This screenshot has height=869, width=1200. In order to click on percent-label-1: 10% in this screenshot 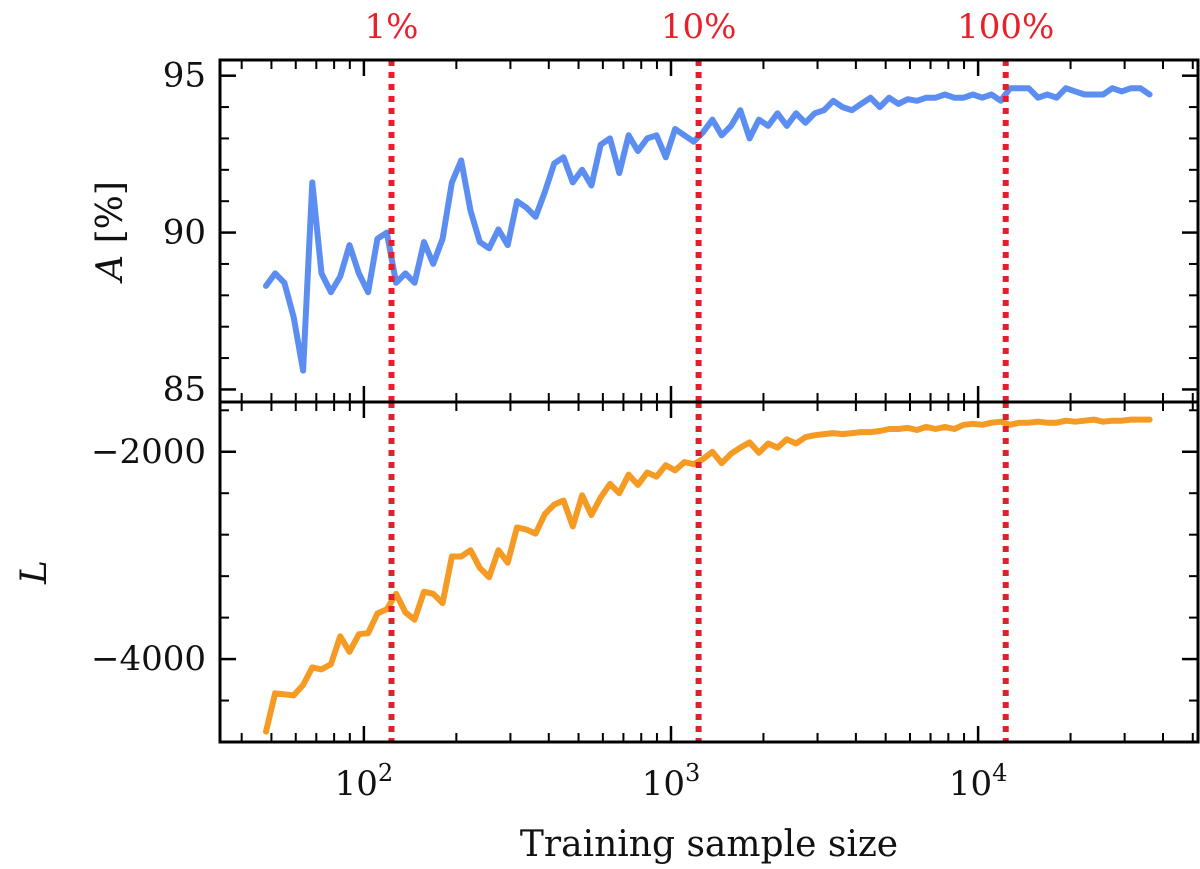, I will do `click(699, 27)`.